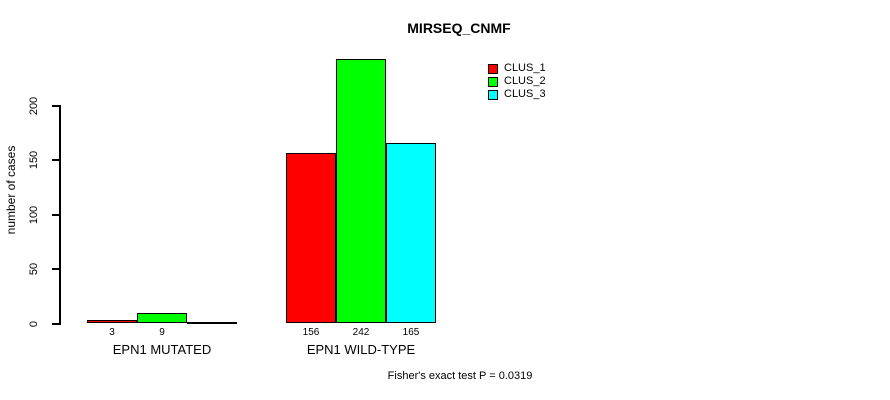 This screenshot has width=890, height=400. I want to click on y-axis-line, so click(60, 215).